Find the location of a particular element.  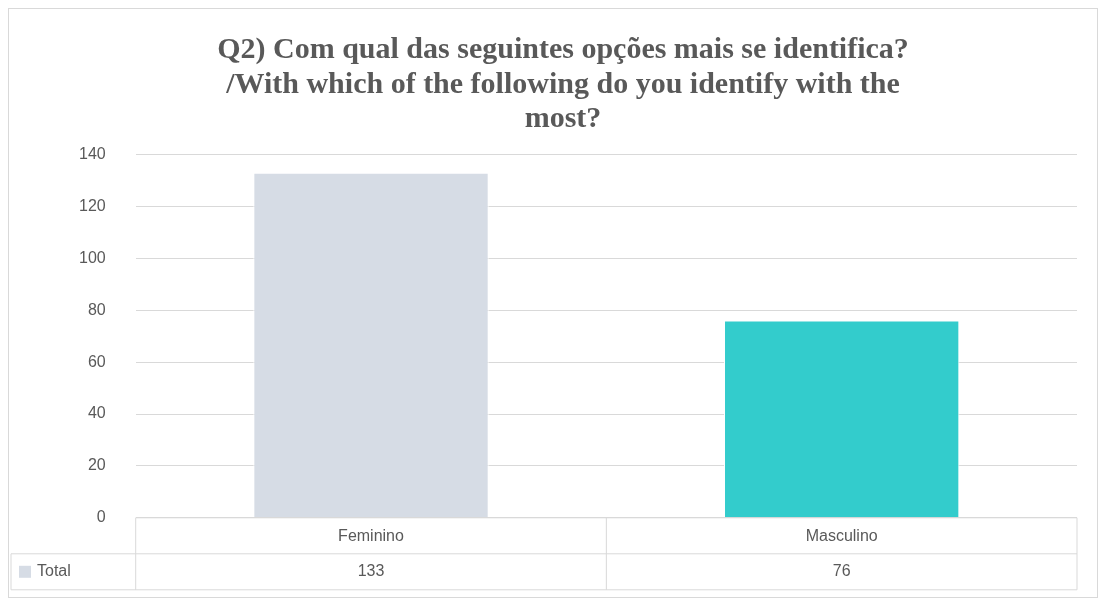

y-tick-label: 100 is located at coordinates (92, 257).